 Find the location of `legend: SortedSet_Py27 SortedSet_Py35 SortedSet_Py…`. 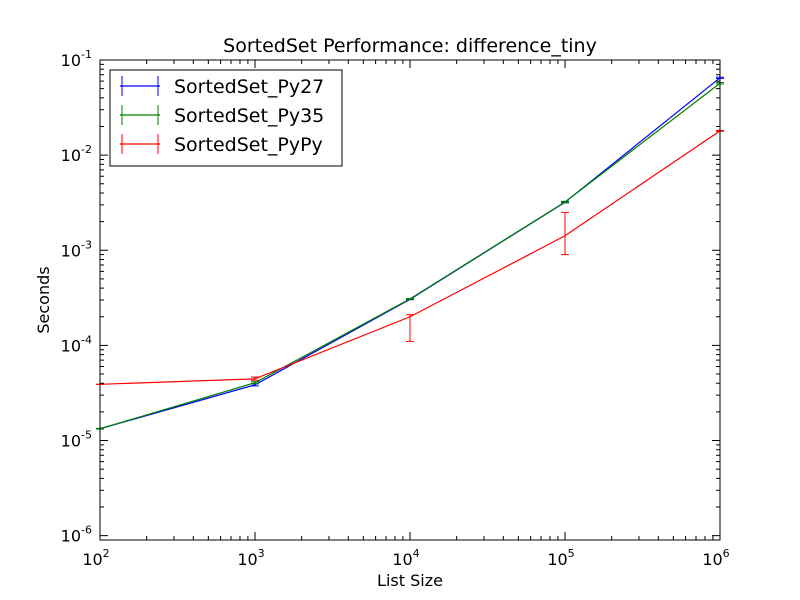

legend: SortedSet_Py27 SortedSet_Py35 SortedSet_Py… is located at coordinates (226, 118).